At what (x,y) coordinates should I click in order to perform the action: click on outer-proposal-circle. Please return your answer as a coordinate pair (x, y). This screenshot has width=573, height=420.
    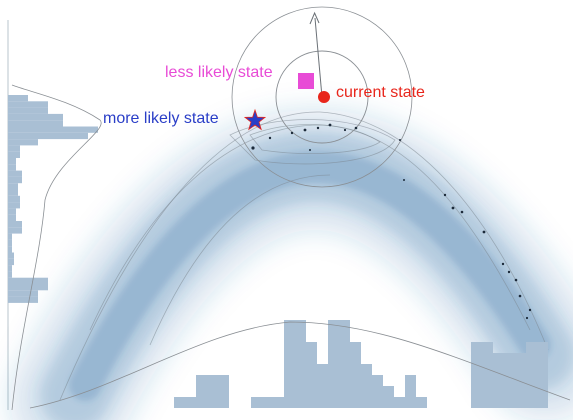
    Looking at the image, I should click on (322, 97).